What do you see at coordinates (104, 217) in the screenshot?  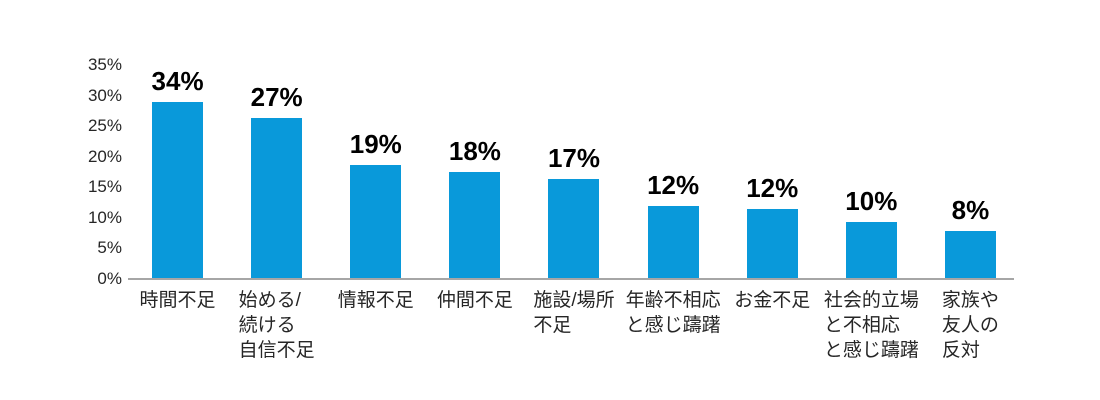 I see `y-axis-tick-label: 10%` at bounding box center [104, 217].